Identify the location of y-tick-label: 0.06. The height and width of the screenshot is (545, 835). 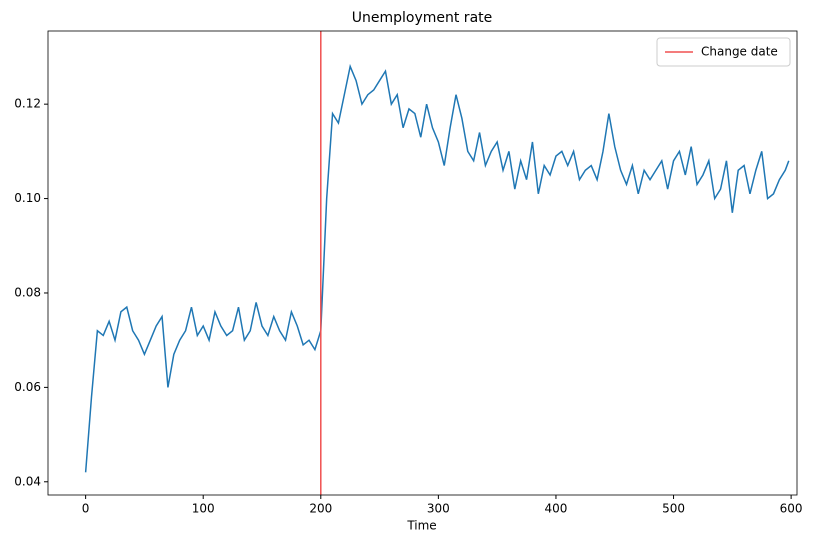
(27, 387).